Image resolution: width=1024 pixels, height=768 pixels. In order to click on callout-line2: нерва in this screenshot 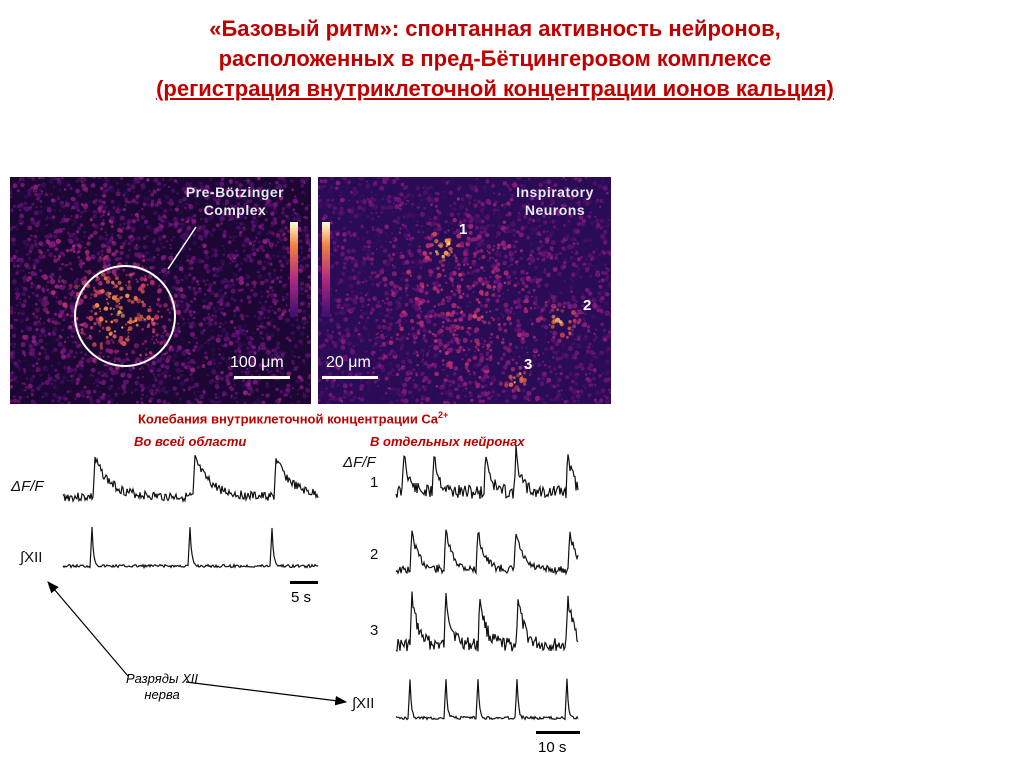, I will do `click(162, 694)`.